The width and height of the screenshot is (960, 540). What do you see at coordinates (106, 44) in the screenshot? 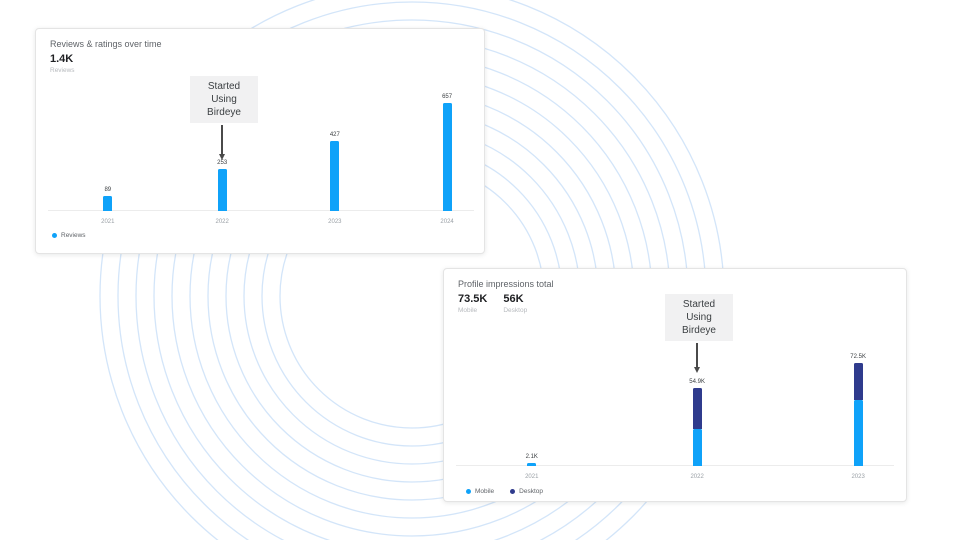
I see `card-title: Reviews & ratings over time` at bounding box center [106, 44].